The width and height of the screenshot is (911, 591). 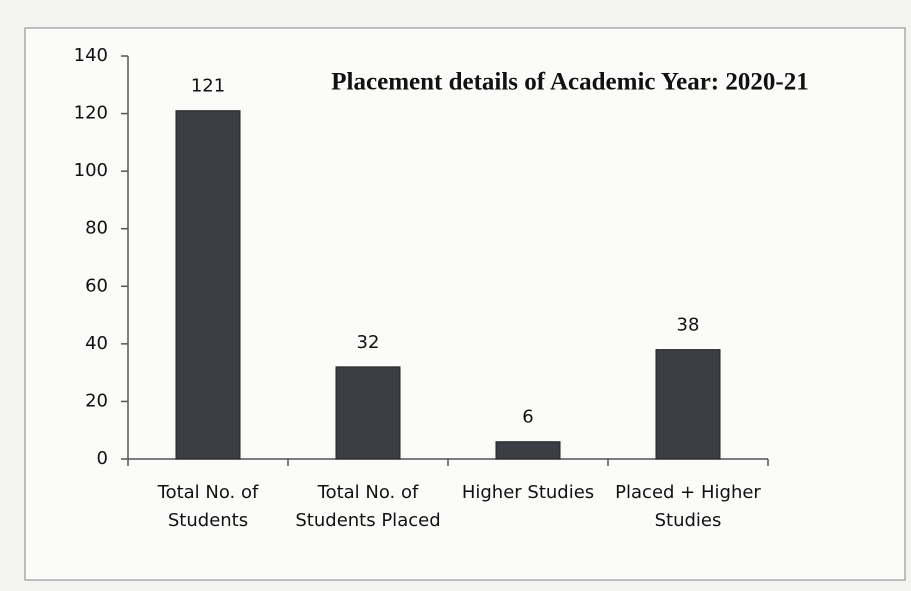 I want to click on y-tick-label: 100, so click(x=91, y=170).